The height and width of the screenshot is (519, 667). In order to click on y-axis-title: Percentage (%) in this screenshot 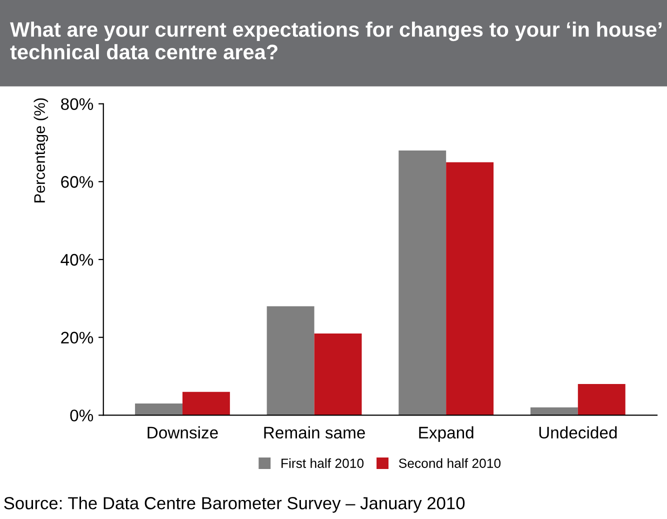, I will do `click(41, 150)`.